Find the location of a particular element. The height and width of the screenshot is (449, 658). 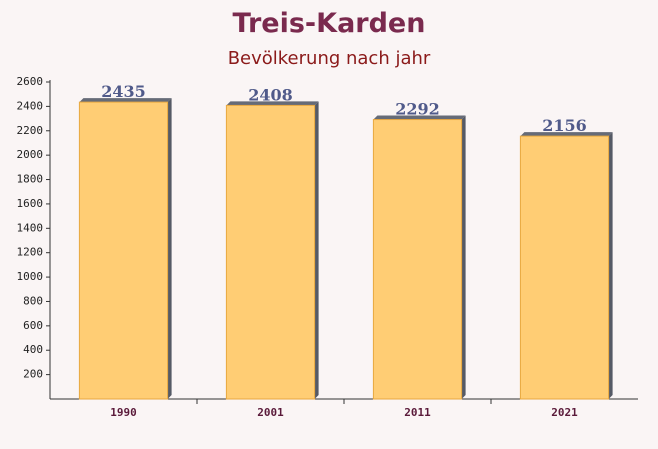

y-tick-label: 200 is located at coordinates (33, 374).